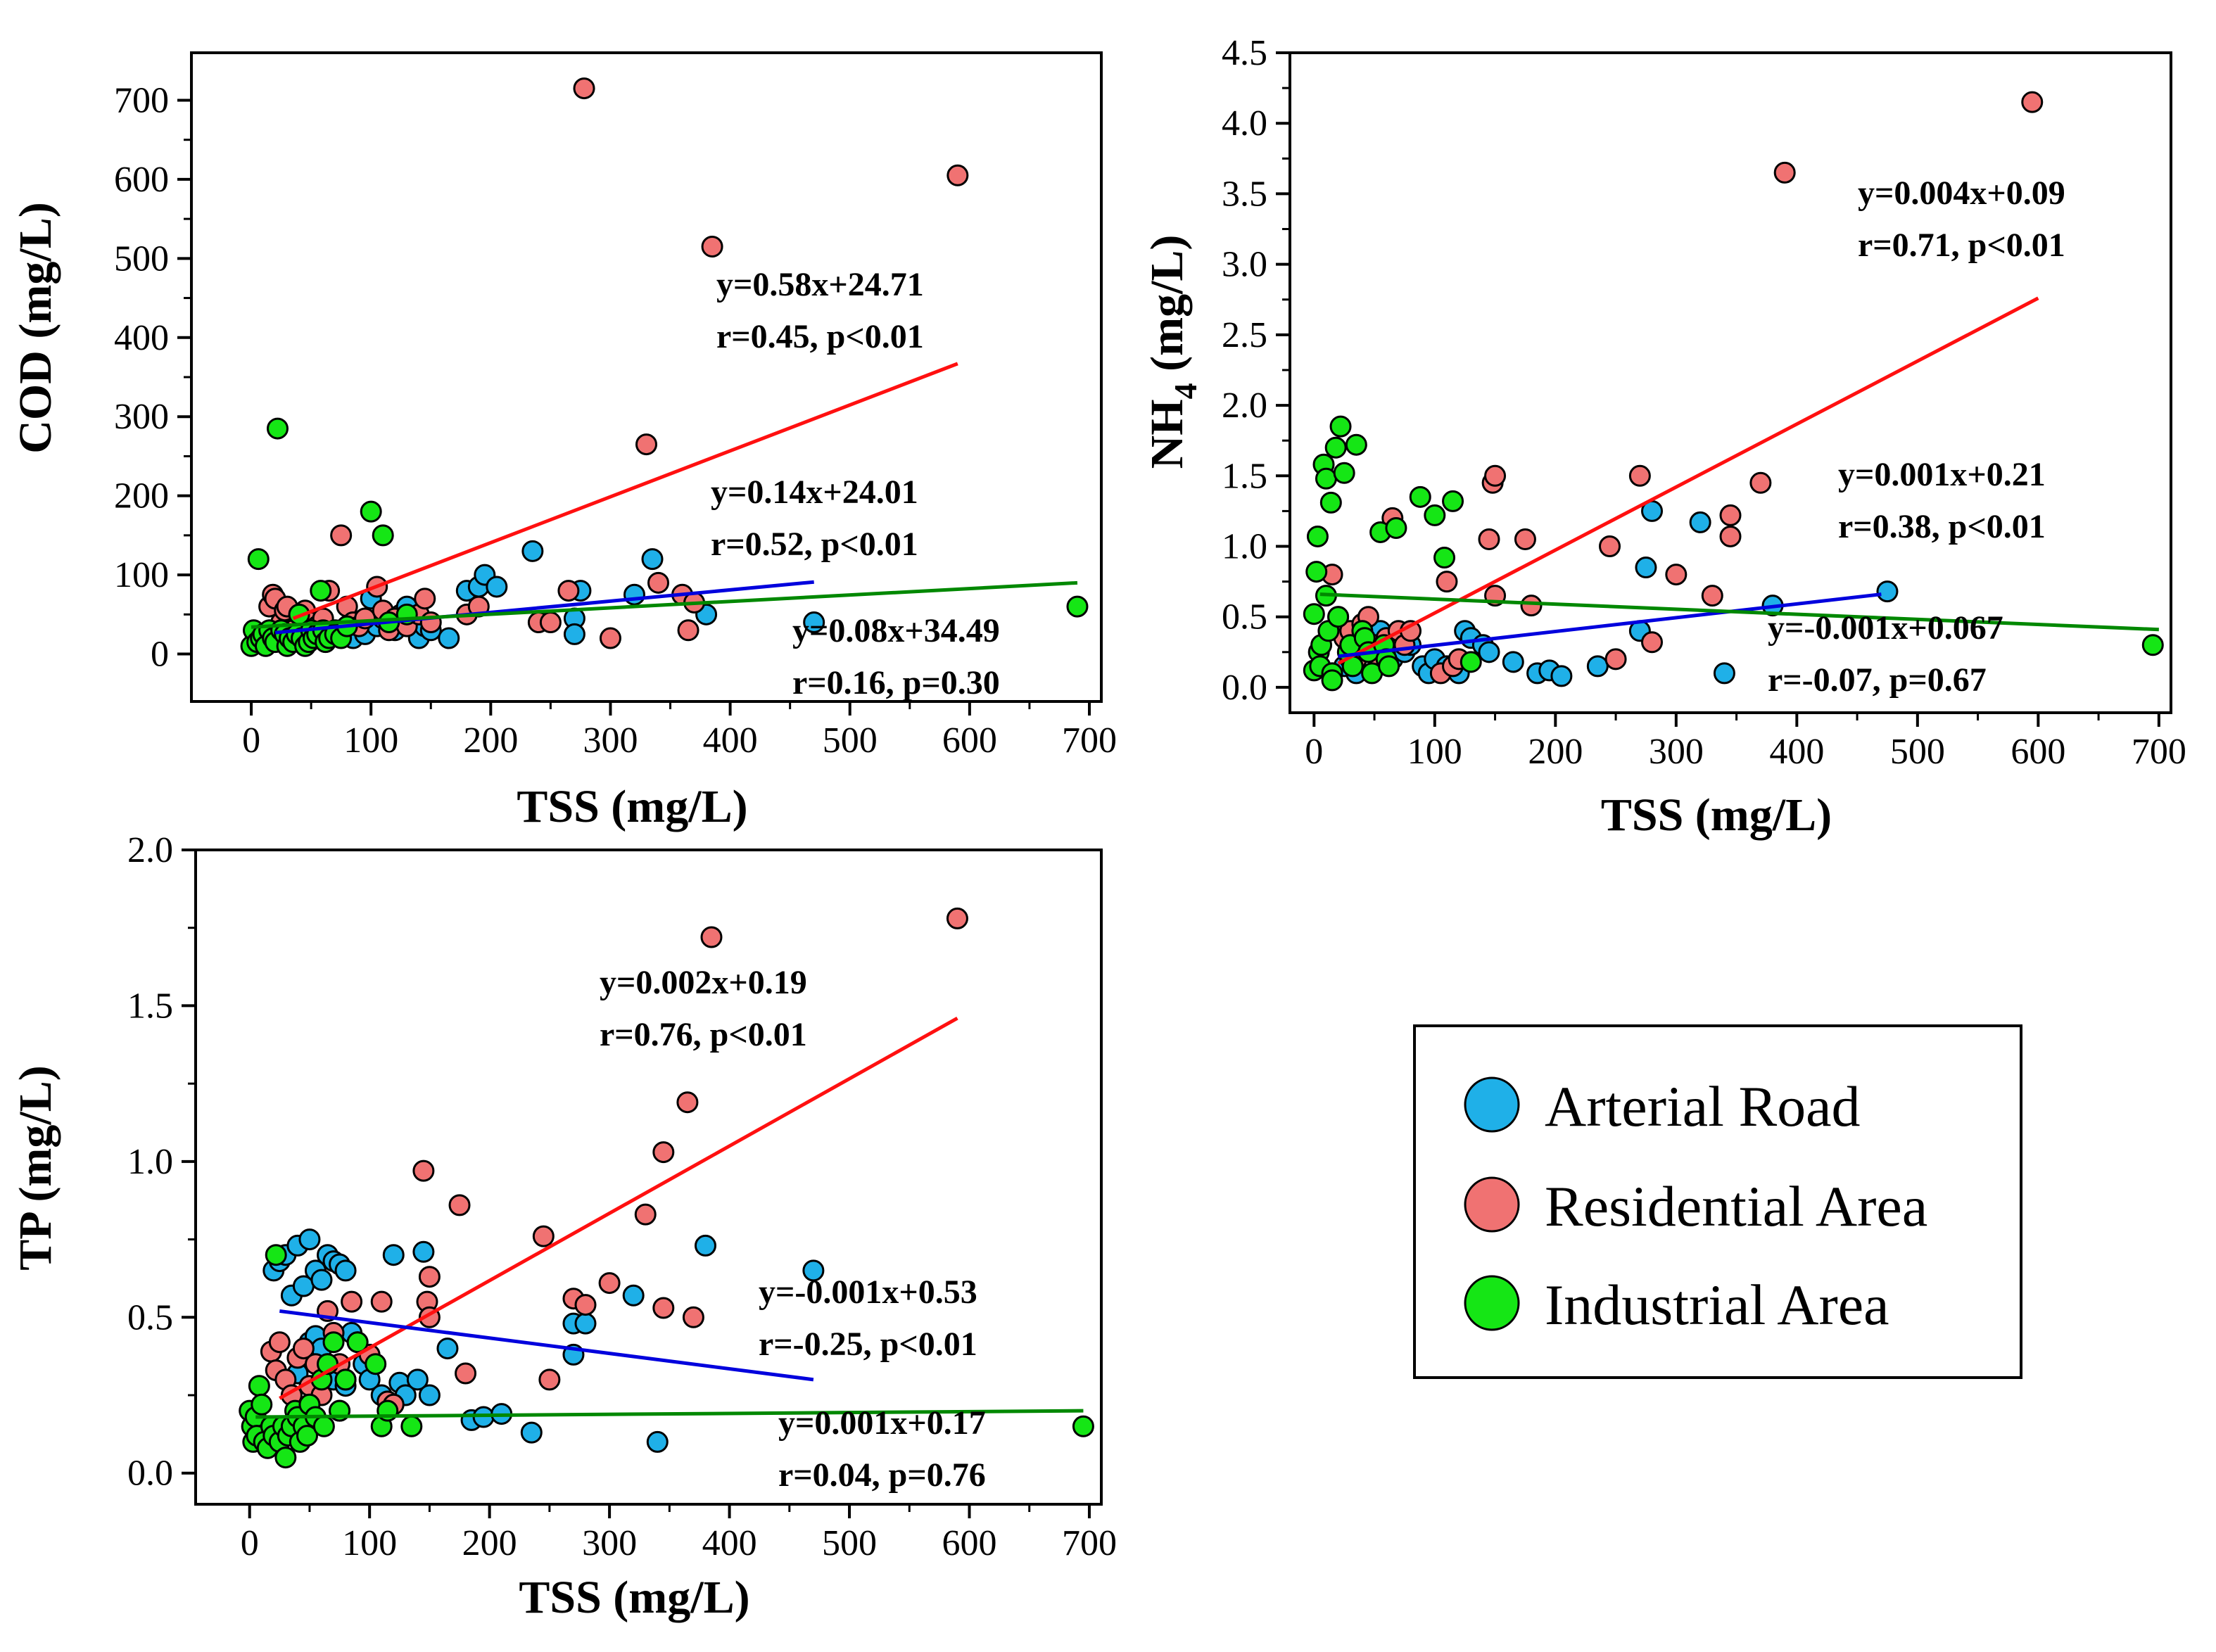 Image resolution: width=2216 pixels, height=1652 pixels. What do you see at coordinates (896, 630) in the screenshot?
I see `industrial-regression-equation: y=0.08x+34.49` at bounding box center [896, 630].